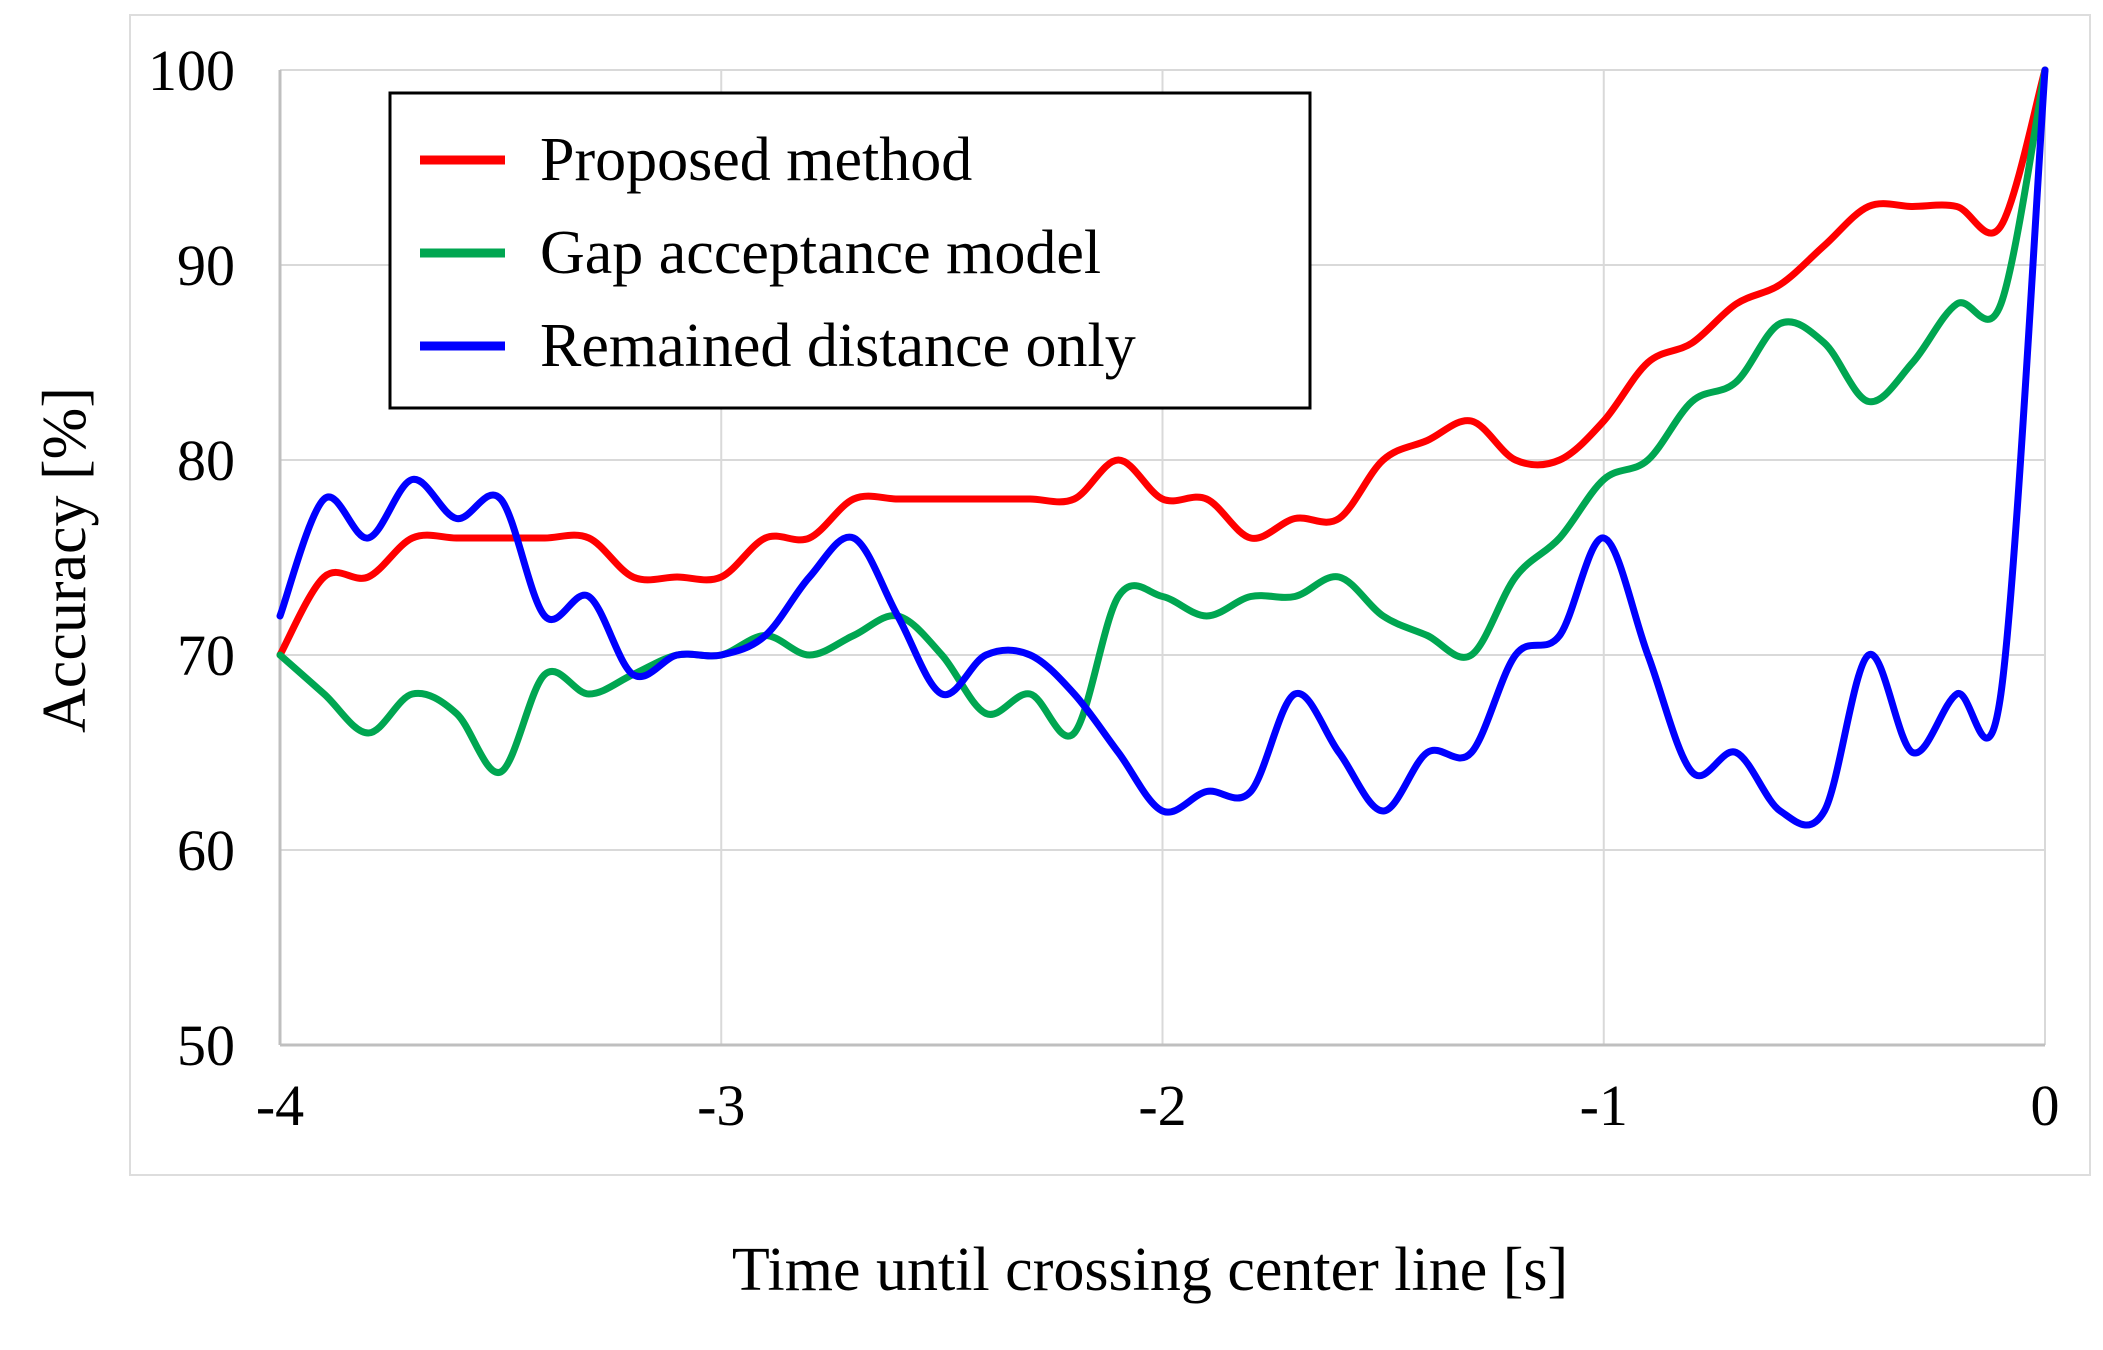 The height and width of the screenshot is (1350, 2103). Describe the element at coordinates (191, 70) in the screenshot. I see `y-tick-label: 100` at that location.